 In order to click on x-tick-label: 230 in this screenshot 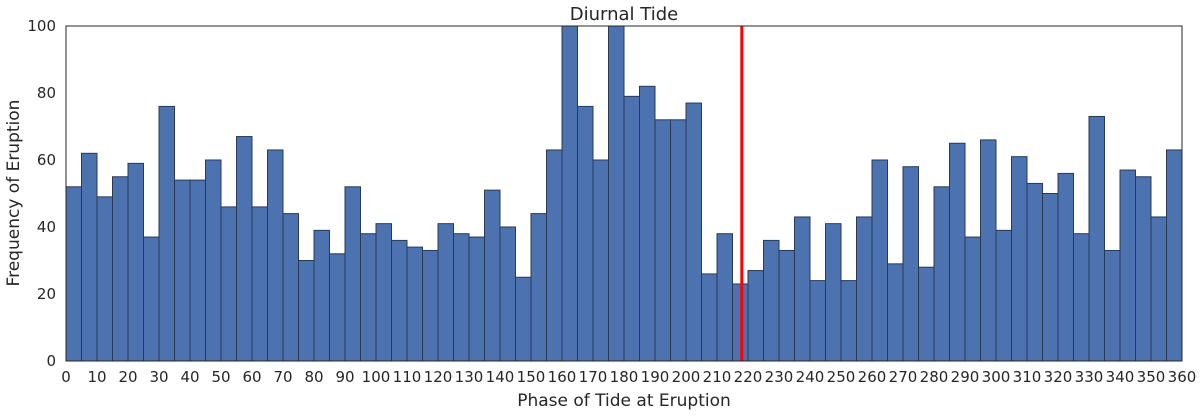, I will do `click(779, 377)`.